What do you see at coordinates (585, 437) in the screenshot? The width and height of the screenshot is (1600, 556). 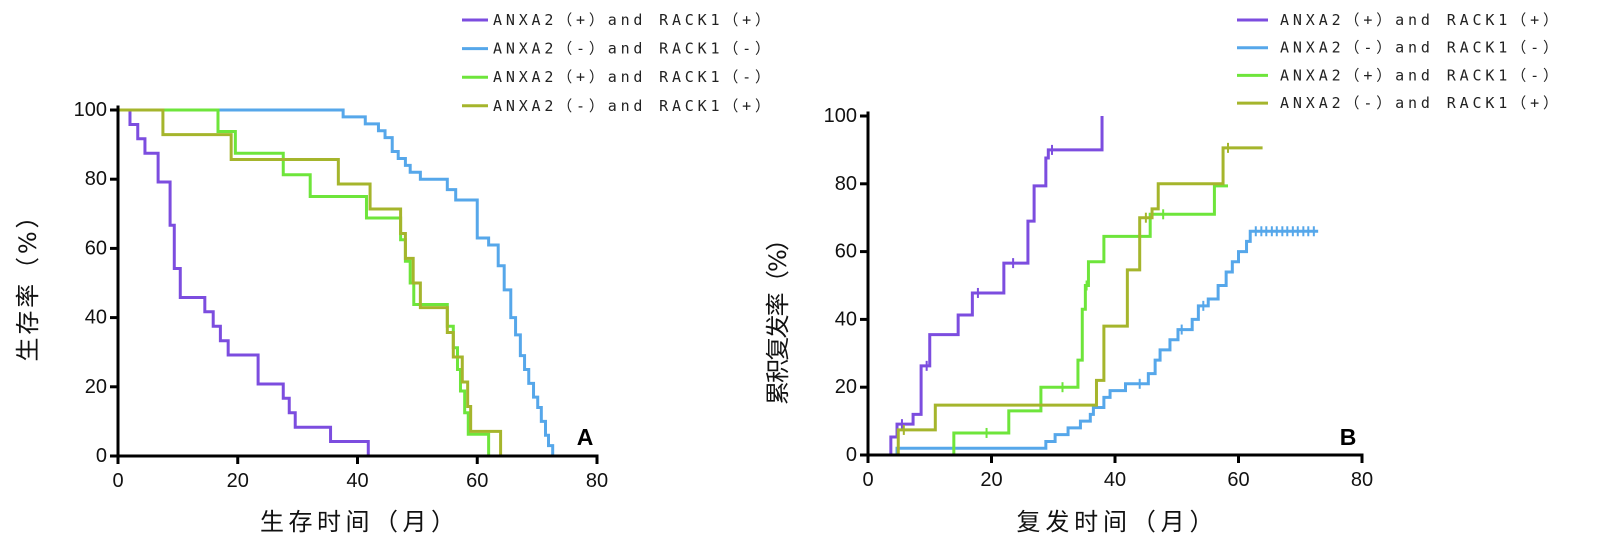 I see `panel-label: A` at bounding box center [585, 437].